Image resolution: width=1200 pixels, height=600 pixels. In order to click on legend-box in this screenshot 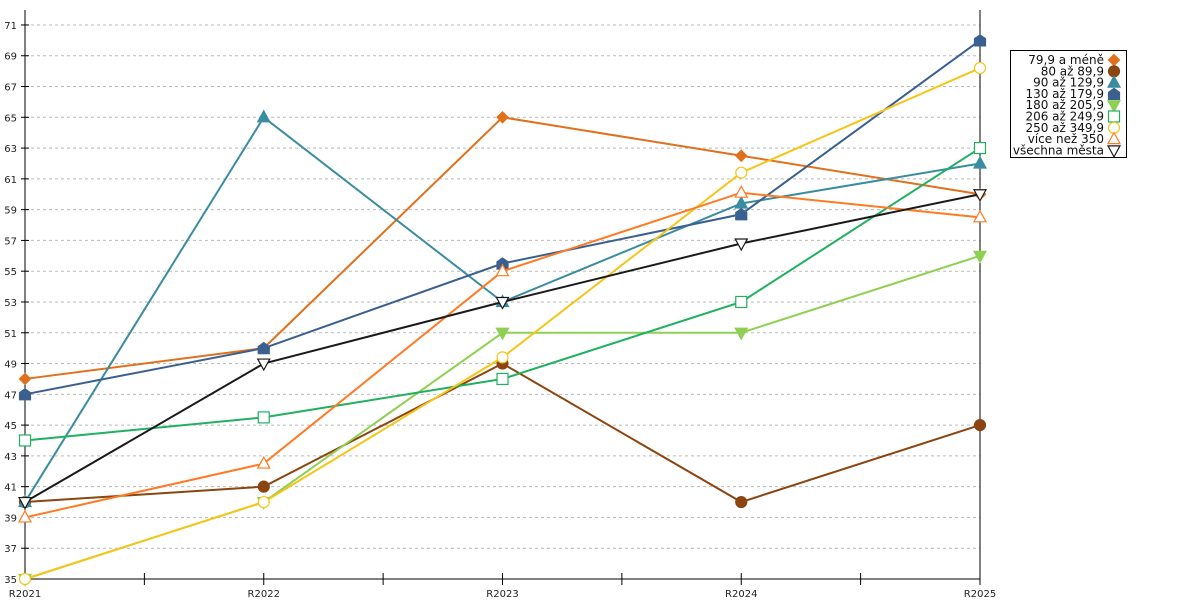, I will do `click(1068, 104)`.